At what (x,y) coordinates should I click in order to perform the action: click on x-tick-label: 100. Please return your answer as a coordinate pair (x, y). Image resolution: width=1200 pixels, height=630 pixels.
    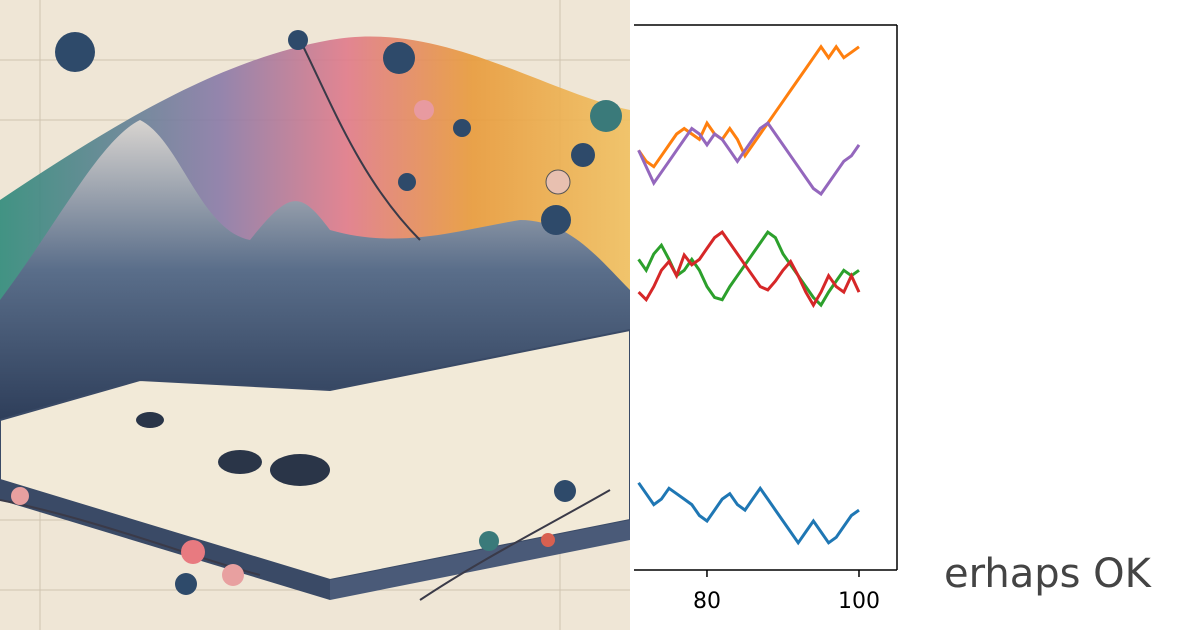
    Looking at the image, I should click on (859, 601).